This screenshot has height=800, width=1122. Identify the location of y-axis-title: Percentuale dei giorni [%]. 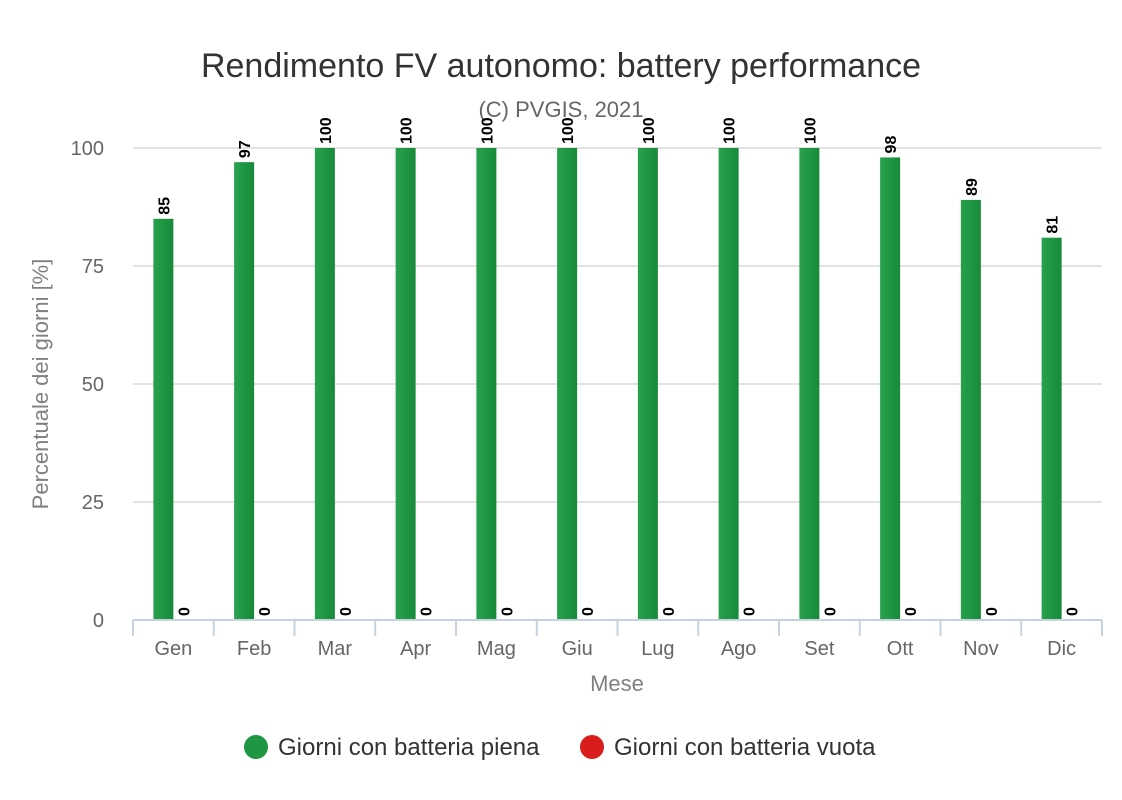
(40, 384).